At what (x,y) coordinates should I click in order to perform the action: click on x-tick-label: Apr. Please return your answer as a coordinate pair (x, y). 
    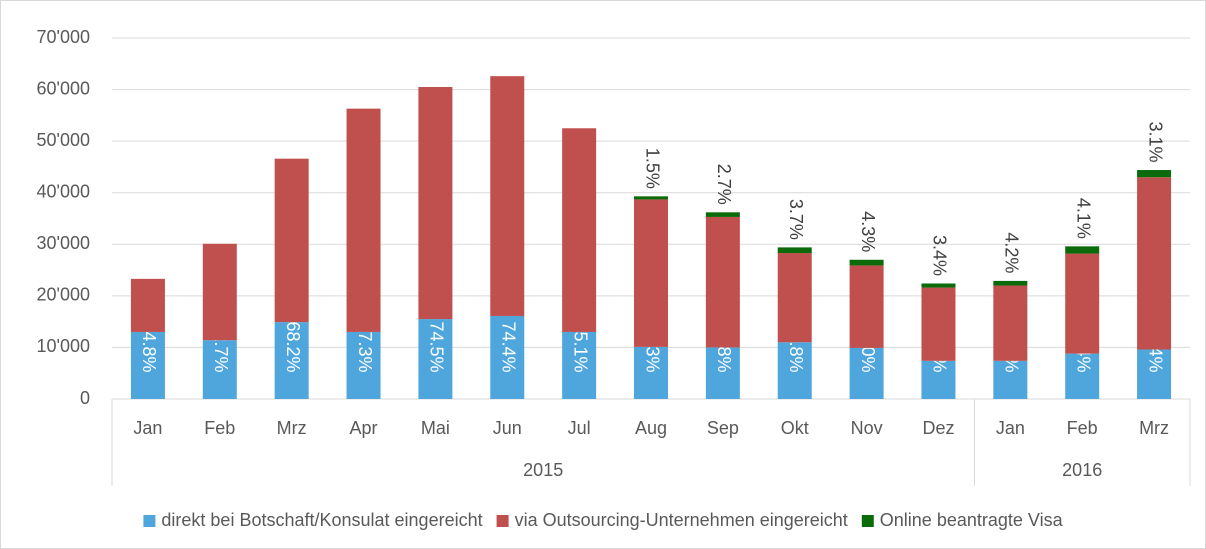
    Looking at the image, I should click on (364, 428).